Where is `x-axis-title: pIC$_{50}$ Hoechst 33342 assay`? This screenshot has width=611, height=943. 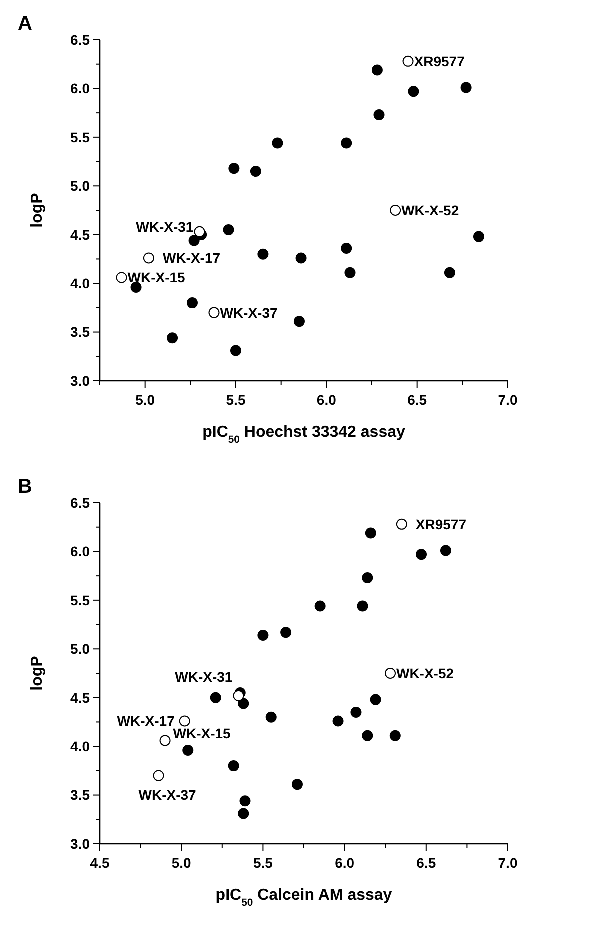
x-axis-title: pIC$_{50}$ Hoechst 33342 assay is located at coordinates (304, 435).